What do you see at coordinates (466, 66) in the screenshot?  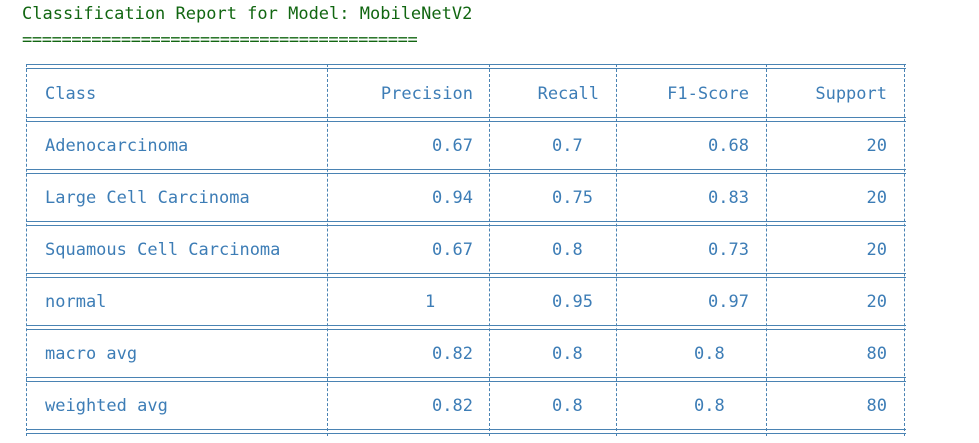 I see `table-border-top` at bounding box center [466, 66].